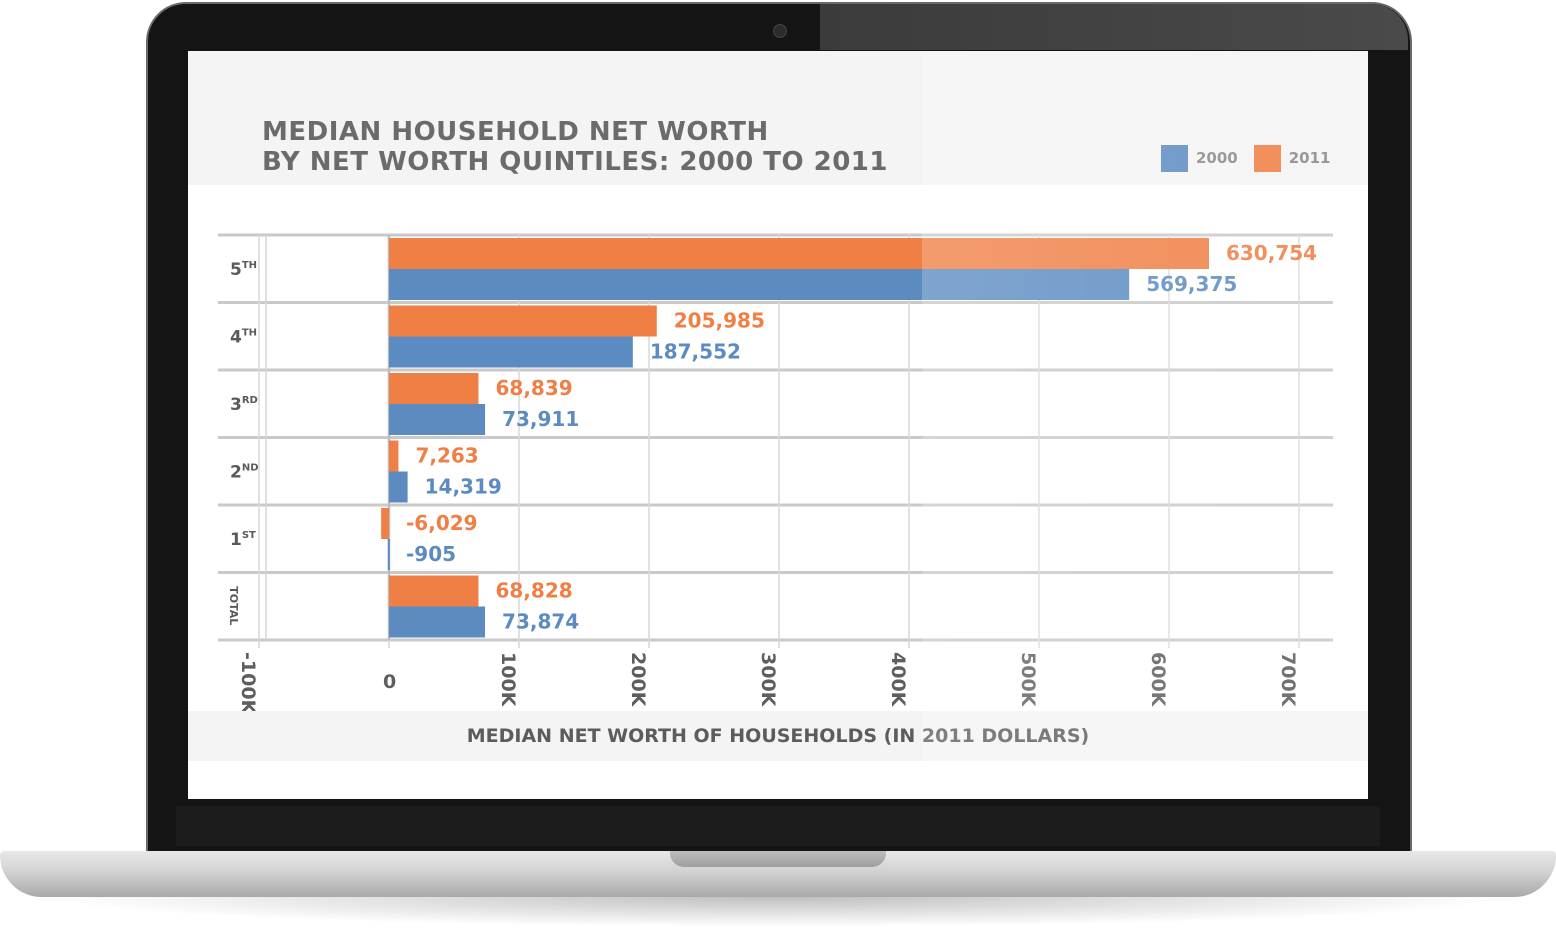  I want to click on x-tick-label: 200K, so click(638, 680).